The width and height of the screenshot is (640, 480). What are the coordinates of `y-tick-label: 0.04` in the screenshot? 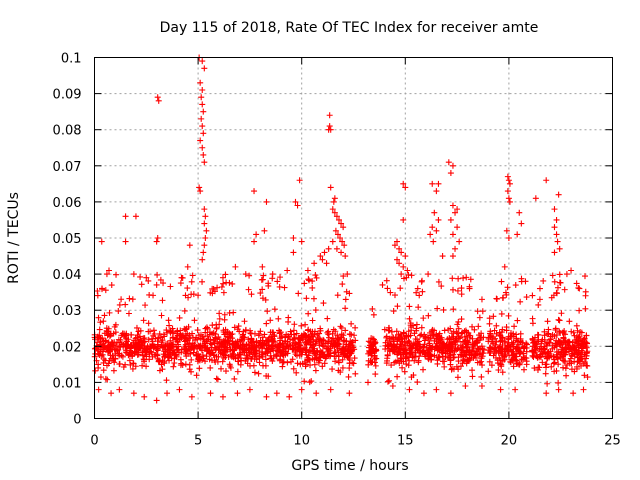 It's located at (67, 275).